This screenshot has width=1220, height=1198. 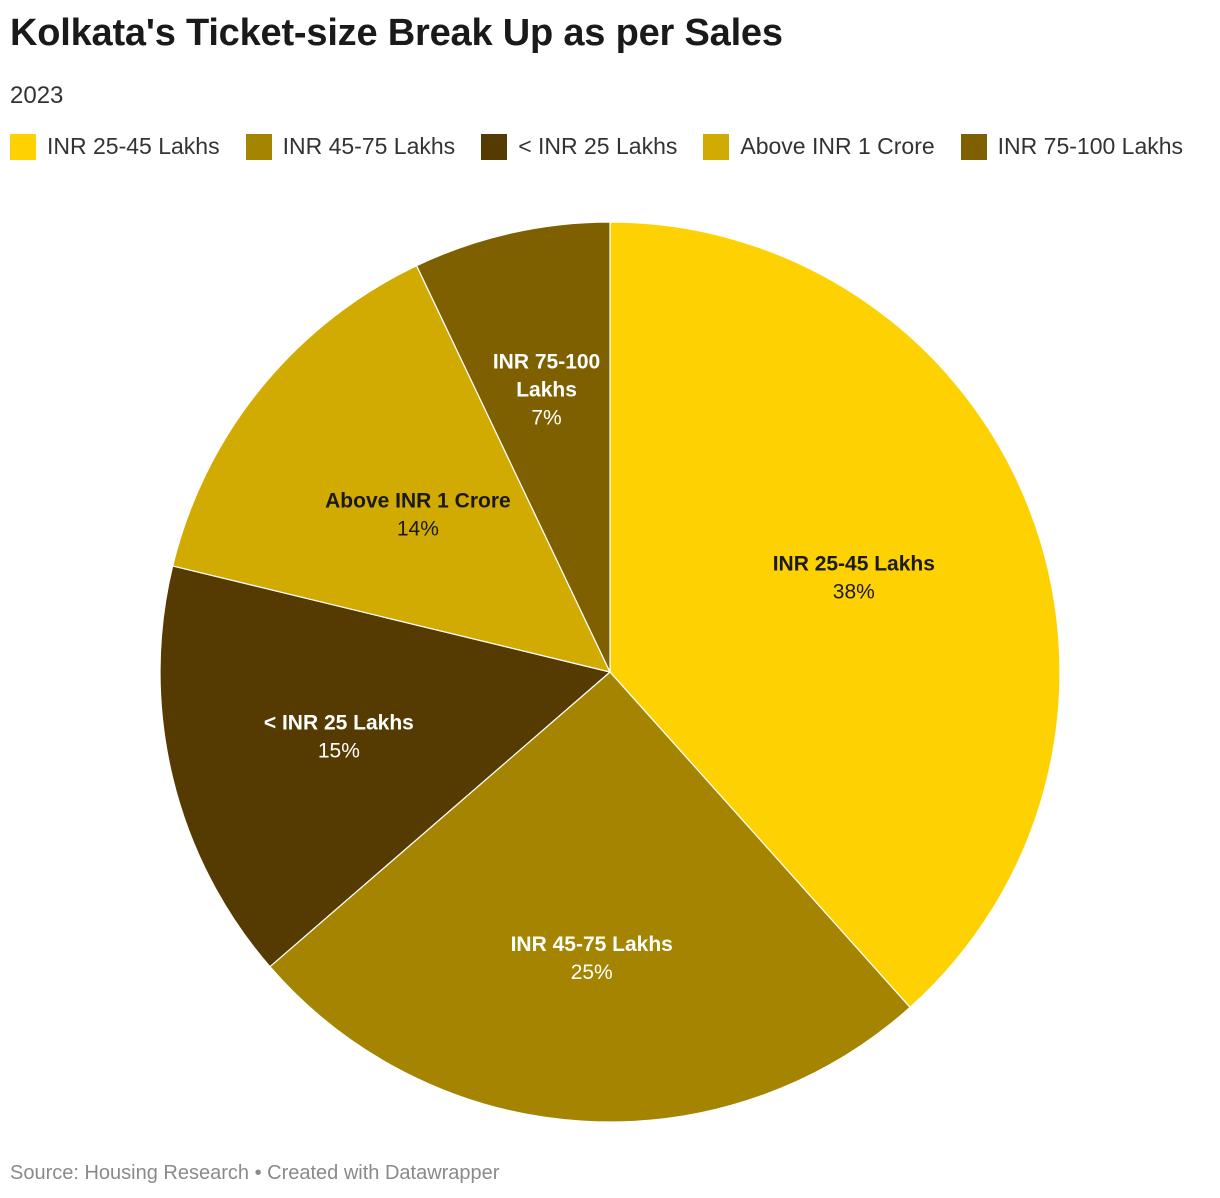 I want to click on legend-item: INR 75-100 Lakhs, so click(x=1072, y=146).